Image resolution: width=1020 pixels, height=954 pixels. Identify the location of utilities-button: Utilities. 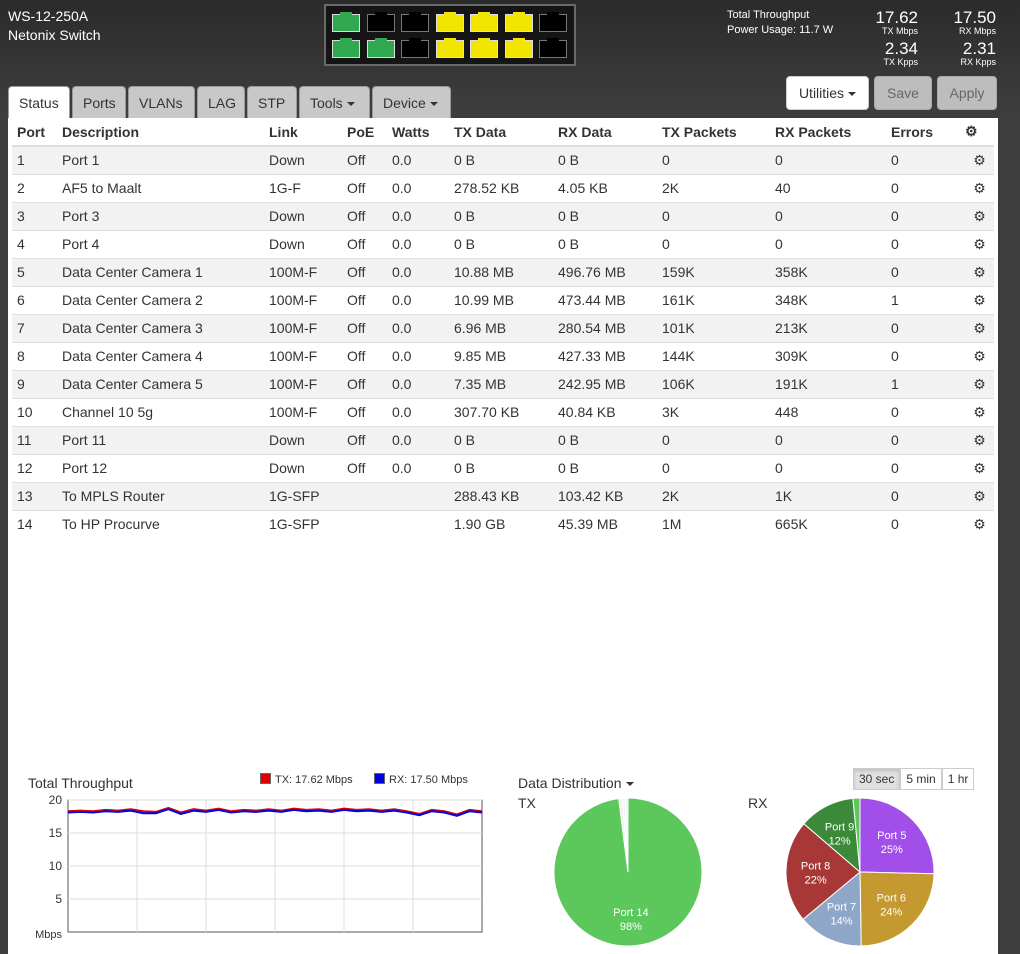
(827, 93).